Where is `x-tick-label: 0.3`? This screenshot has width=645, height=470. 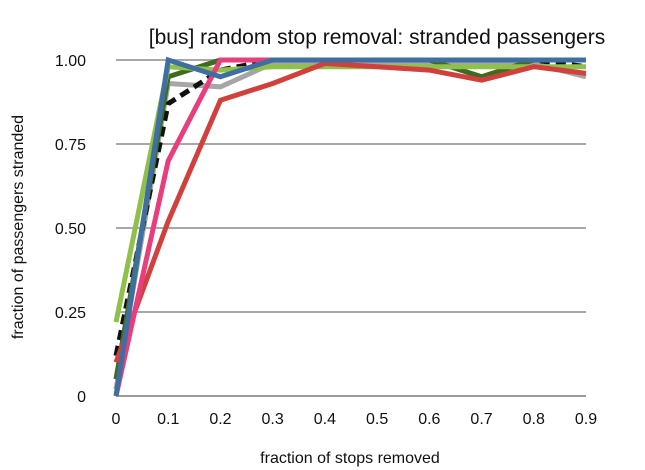 x-tick-label: 0.3 is located at coordinates (273, 419).